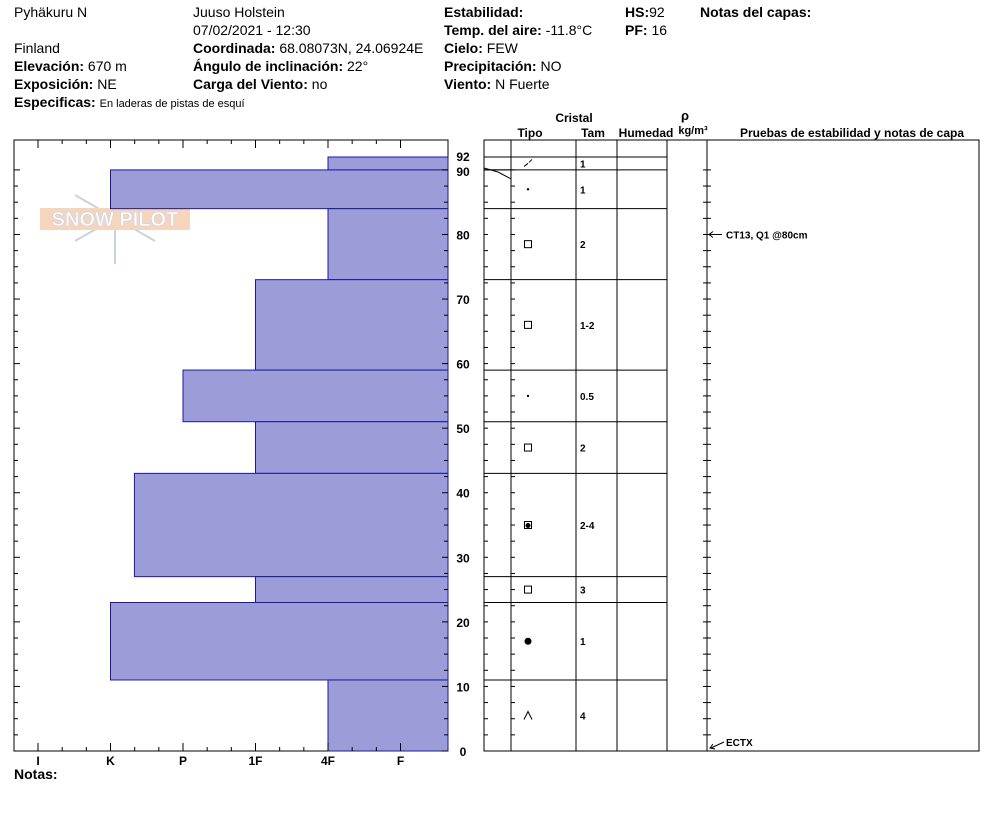 The height and width of the screenshot is (840, 994). Describe the element at coordinates (646, 30) in the screenshot. I see `penetration-foot: PF: 16` at that location.